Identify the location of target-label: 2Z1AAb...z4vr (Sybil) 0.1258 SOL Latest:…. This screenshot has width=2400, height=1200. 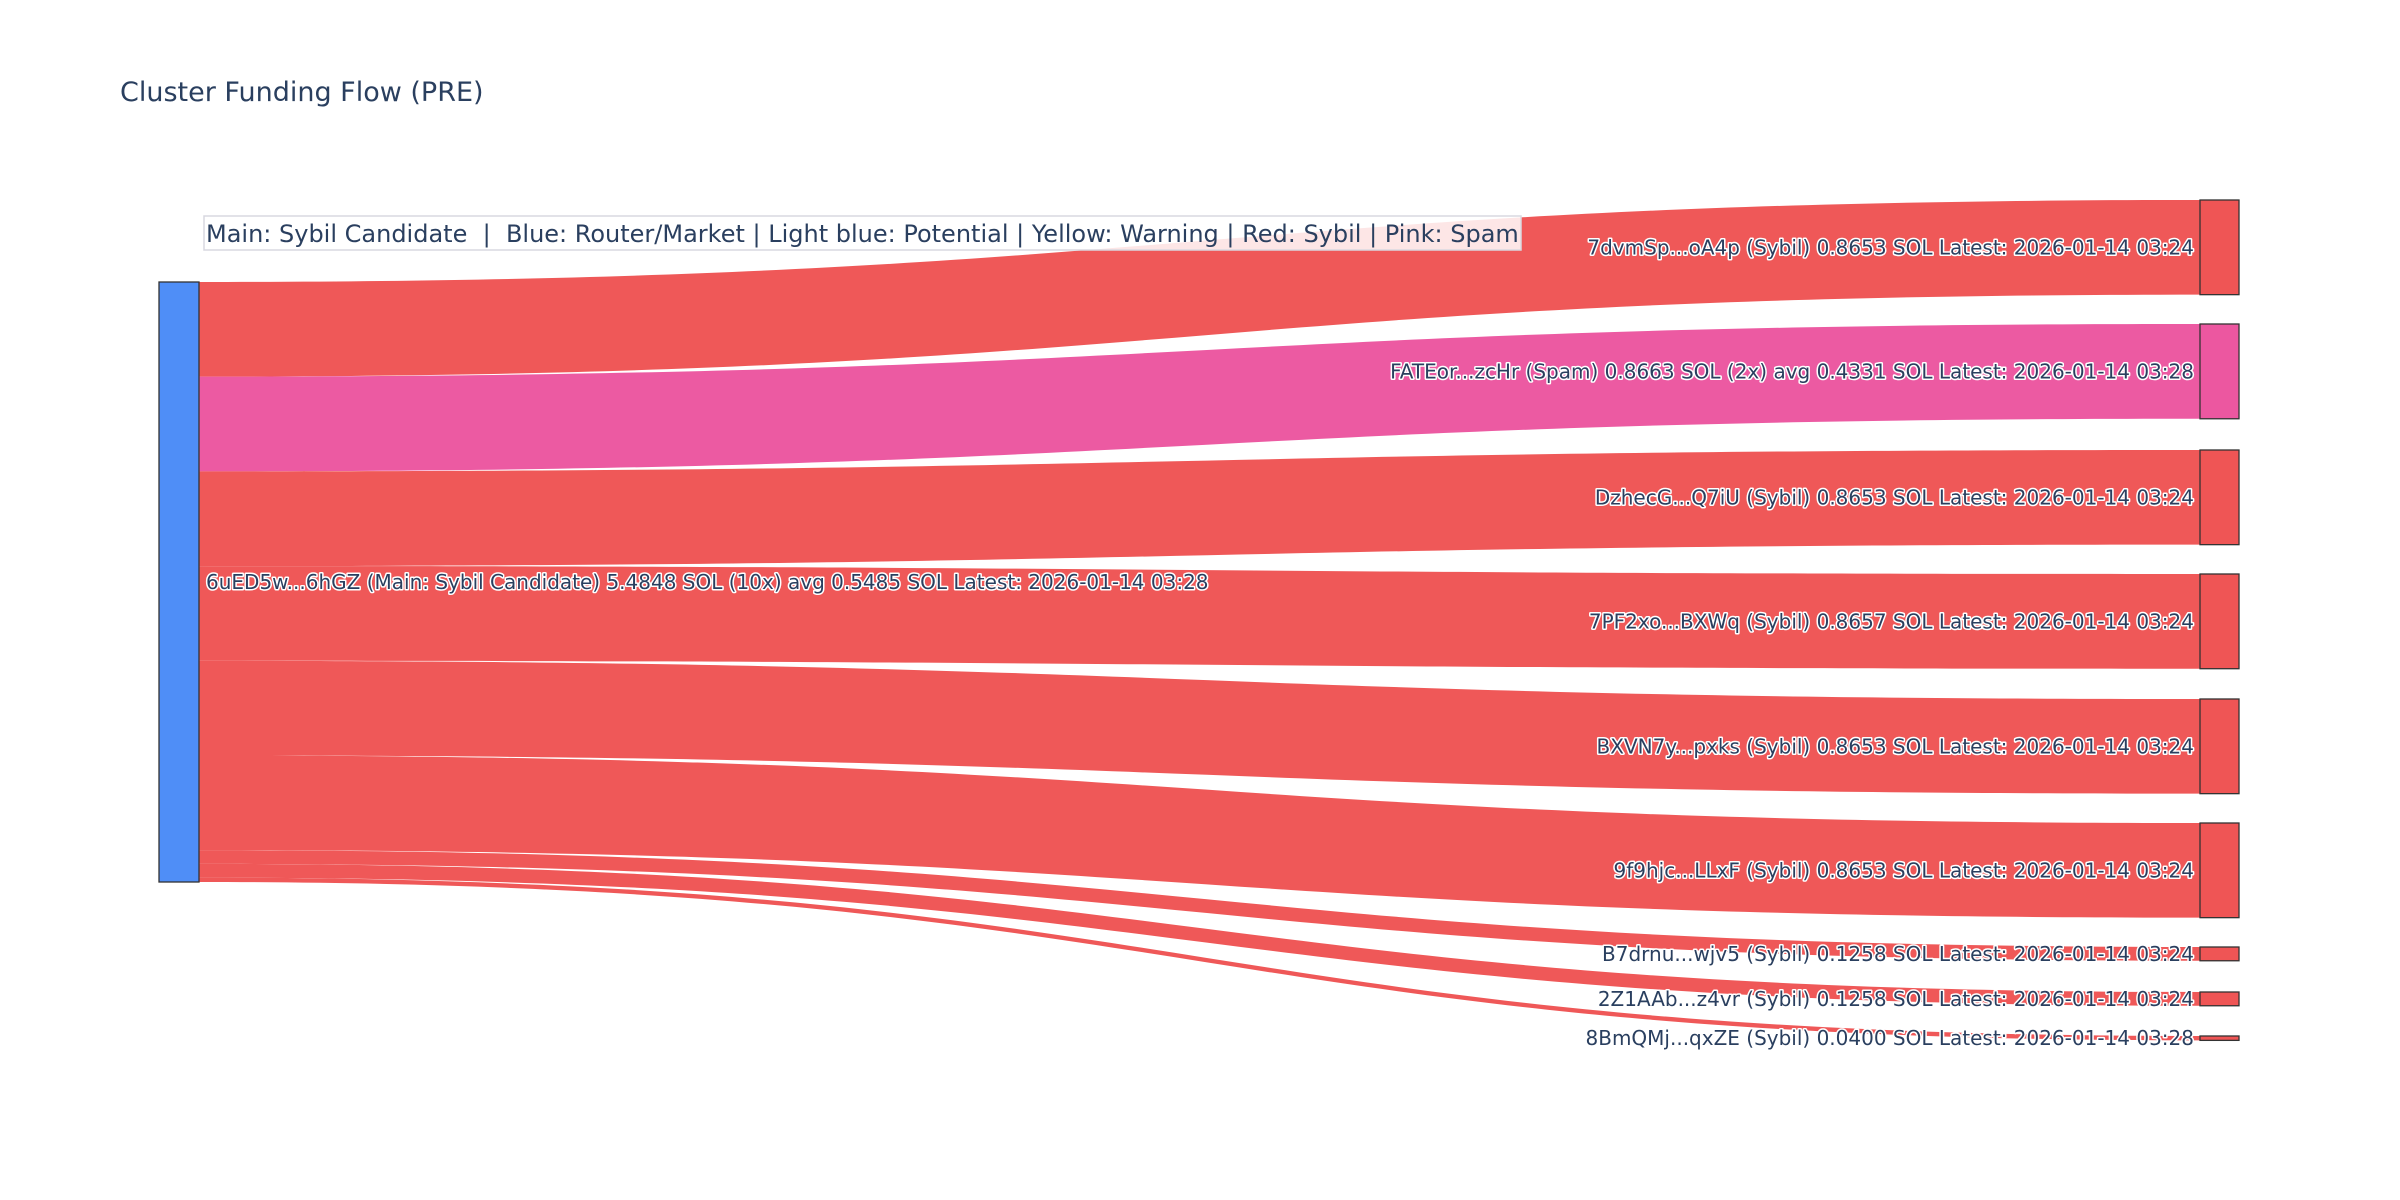
(1896, 999).